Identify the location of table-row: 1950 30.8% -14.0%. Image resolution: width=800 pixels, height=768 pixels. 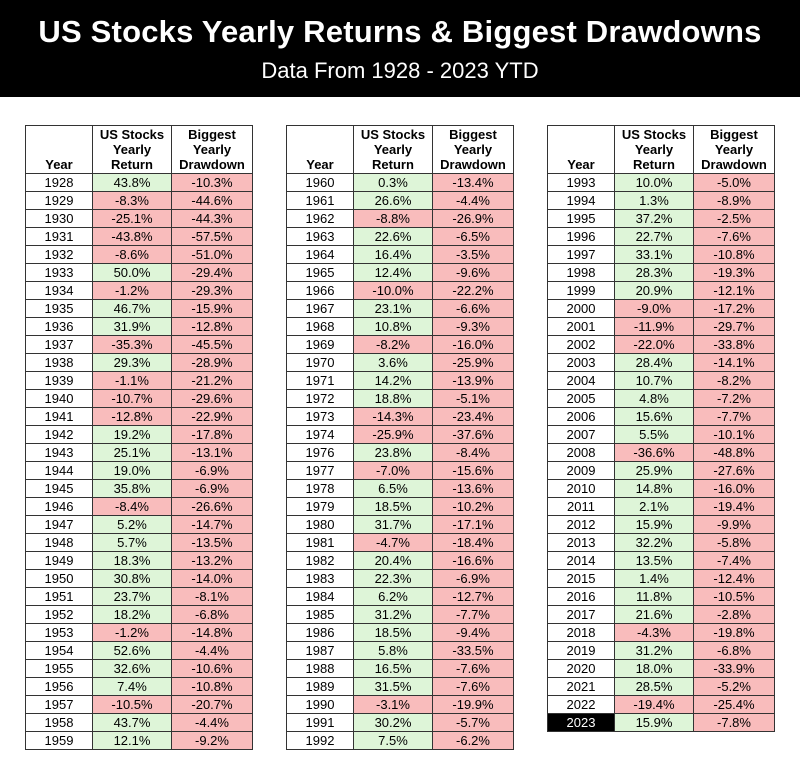
(139, 578).